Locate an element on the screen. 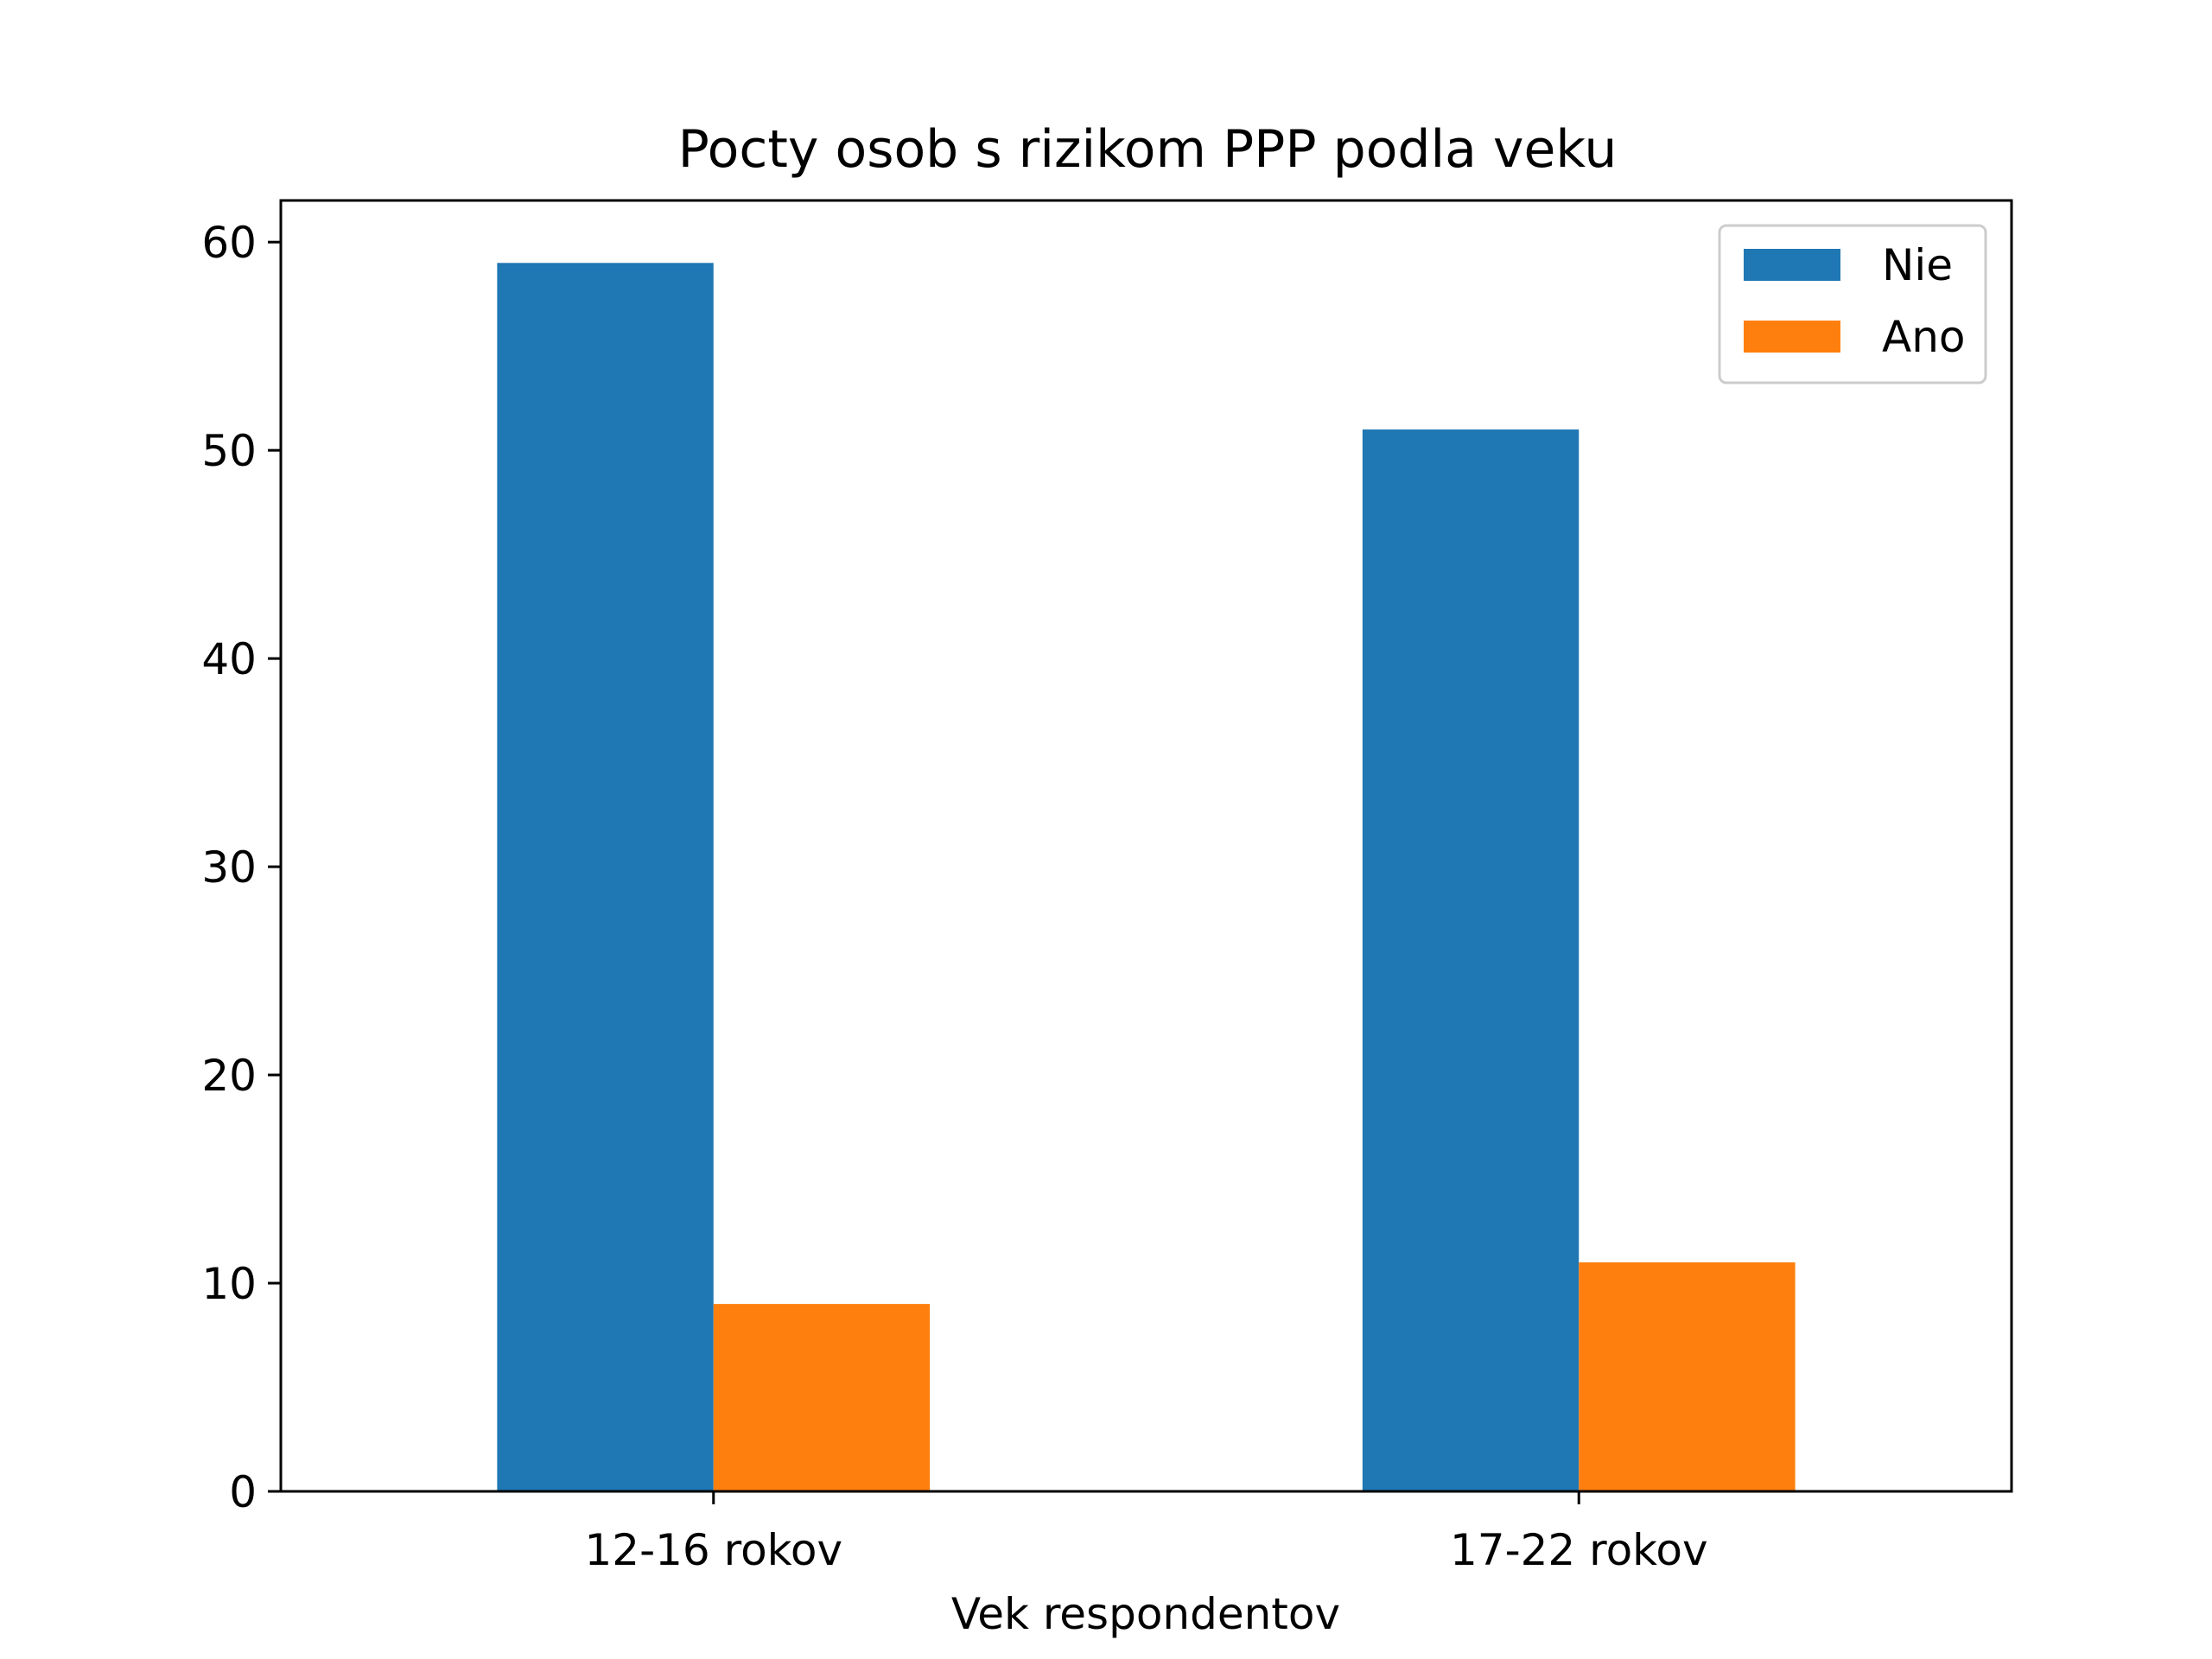 The width and height of the screenshot is (2212, 1659). legend-label-nie: Nie is located at coordinates (1917, 265).